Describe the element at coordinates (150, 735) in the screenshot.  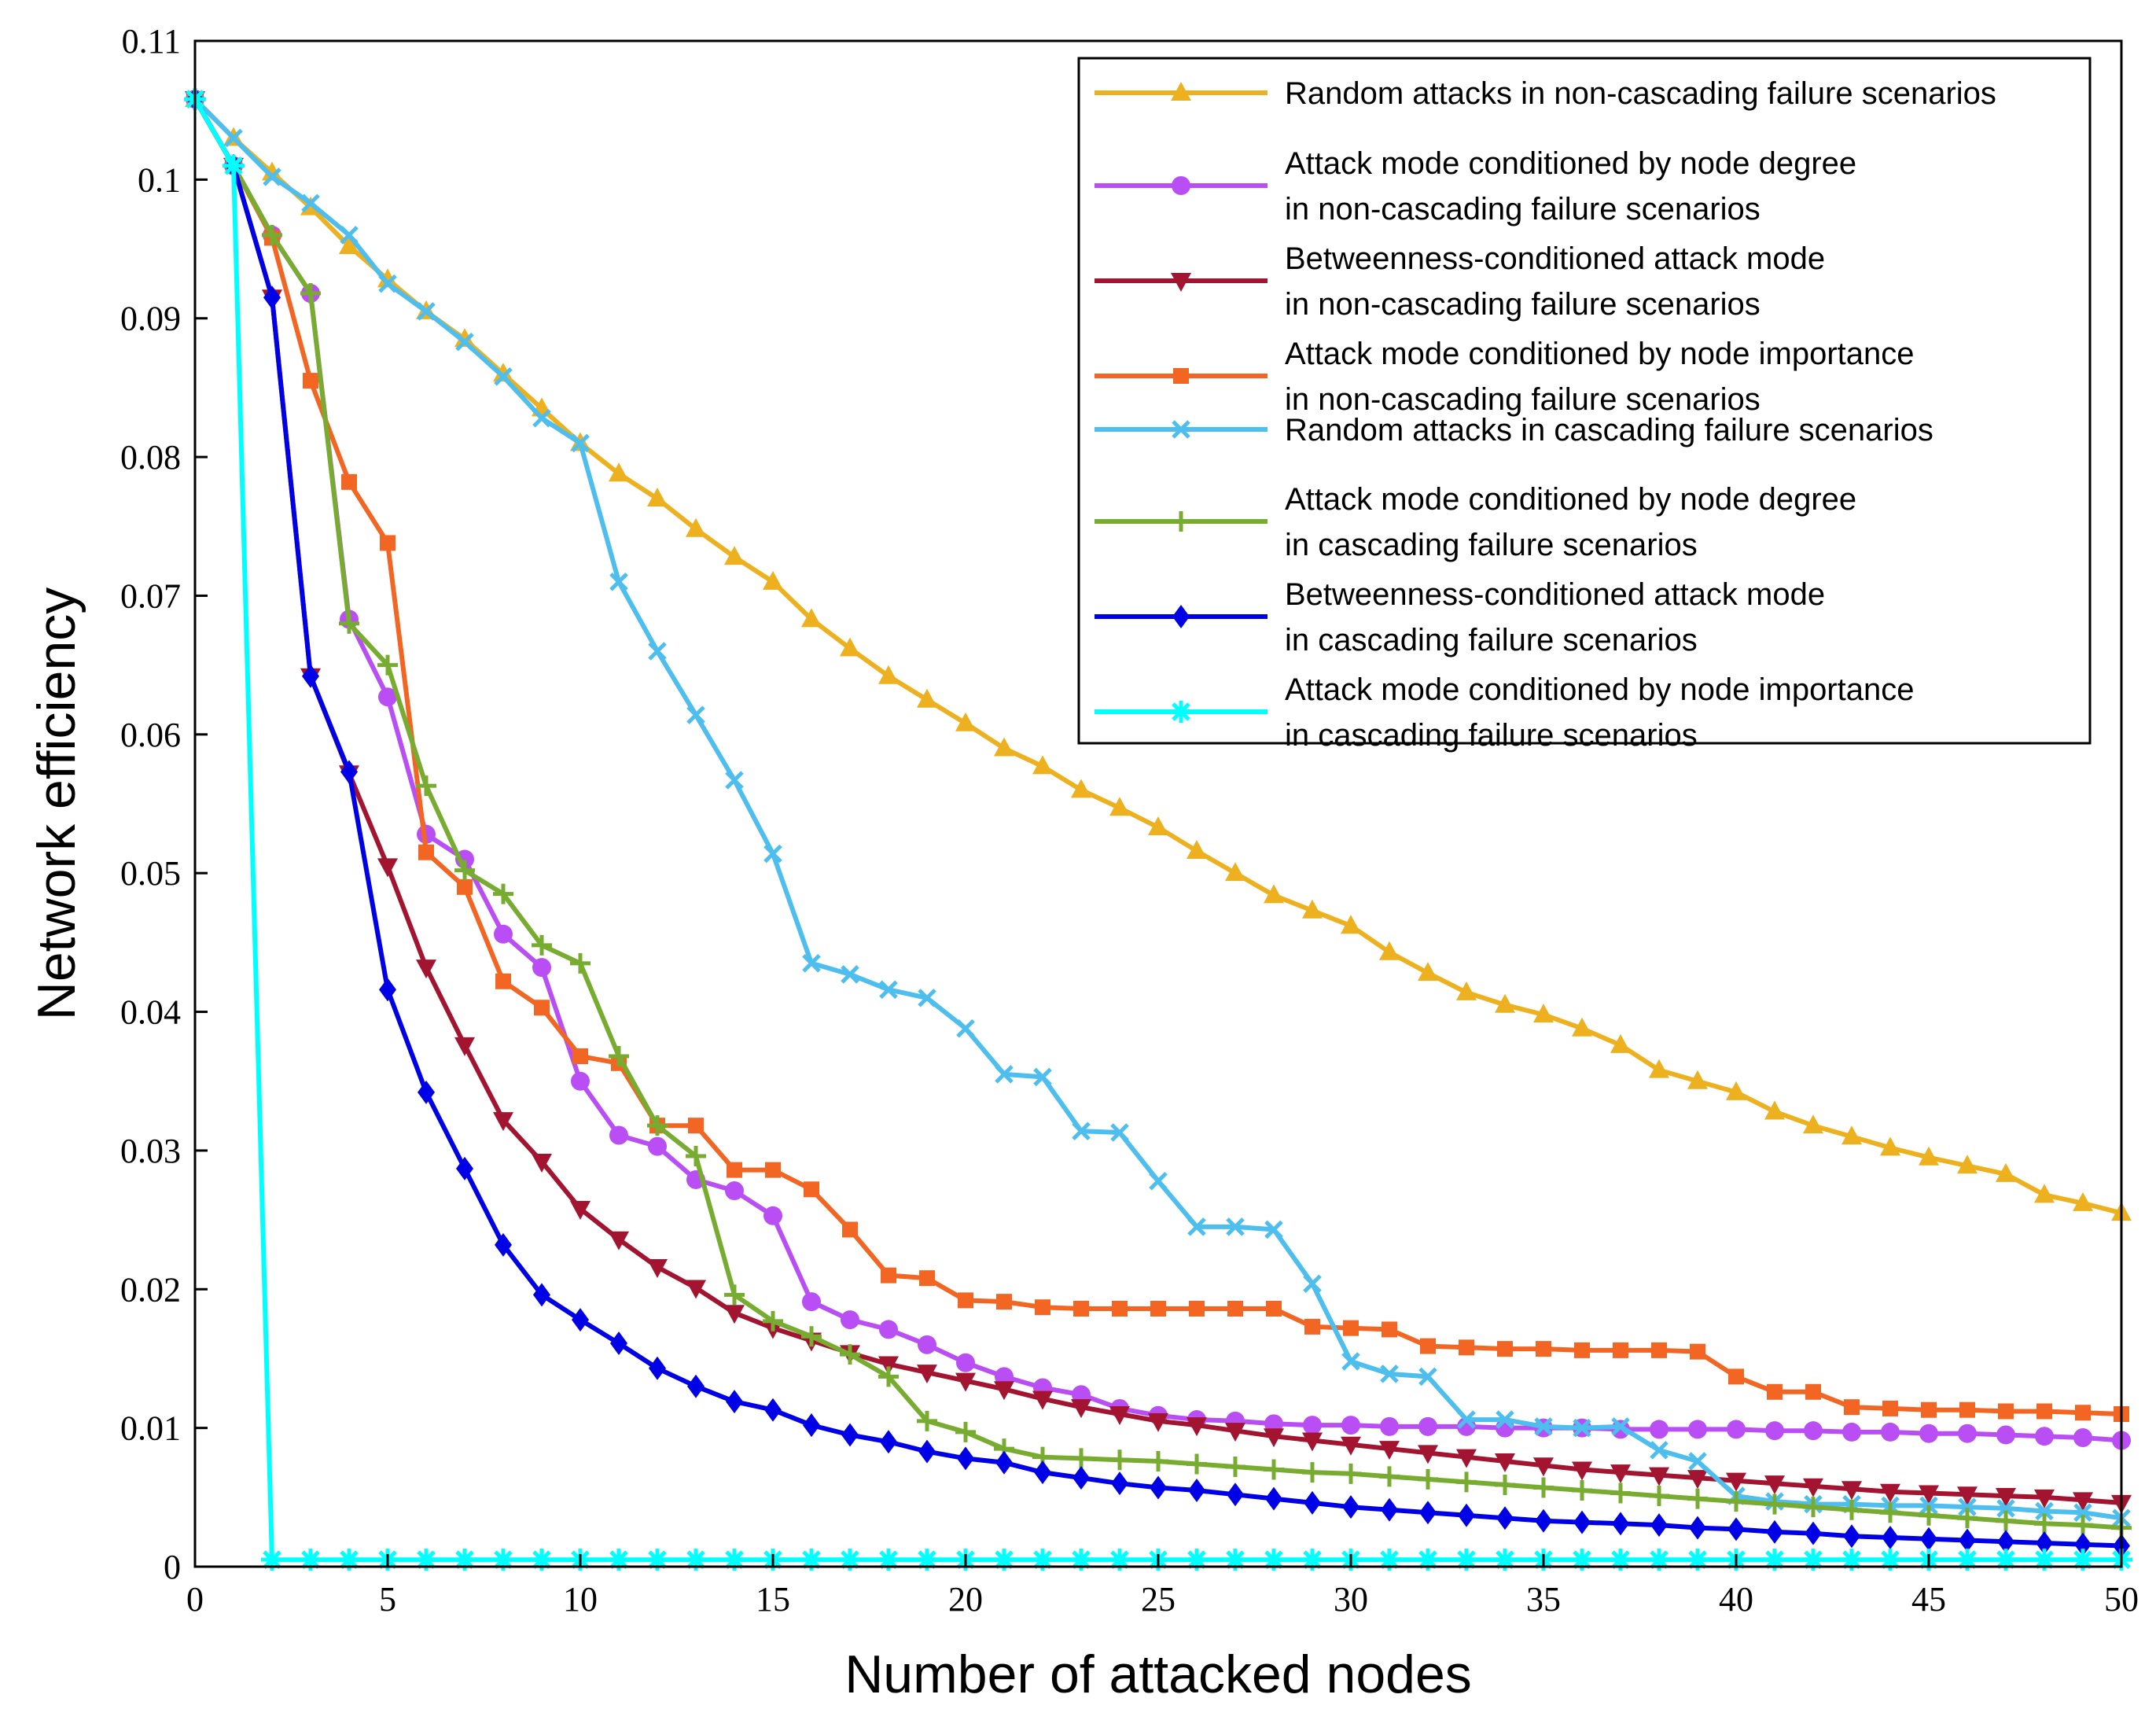
I see `y-tick-label: 0.06` at that location.